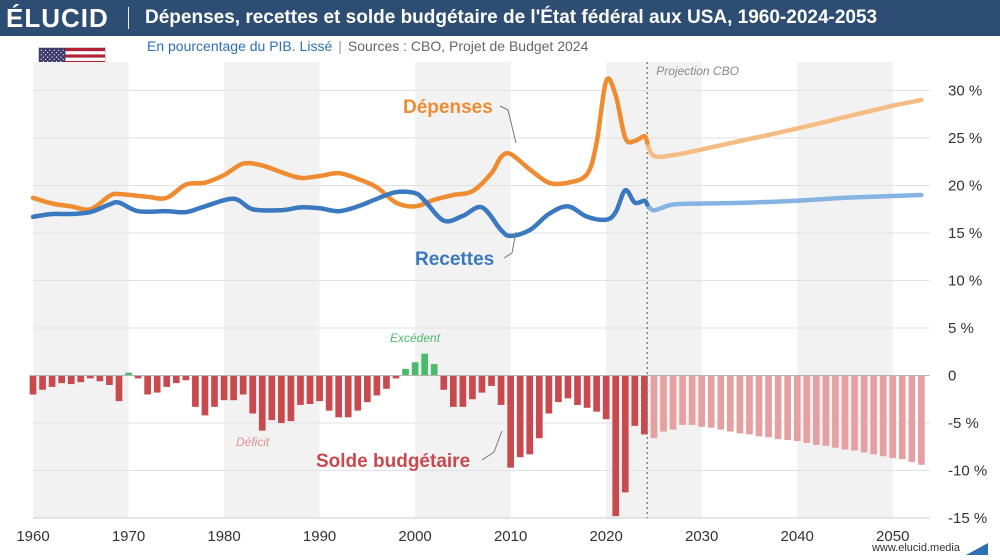  What do you see at coordinates (468, 46) in the screenshot?
I see `subtitle-sources: Sources : CBO, Projet de Budget 2024` at bounding box center [468, 46].